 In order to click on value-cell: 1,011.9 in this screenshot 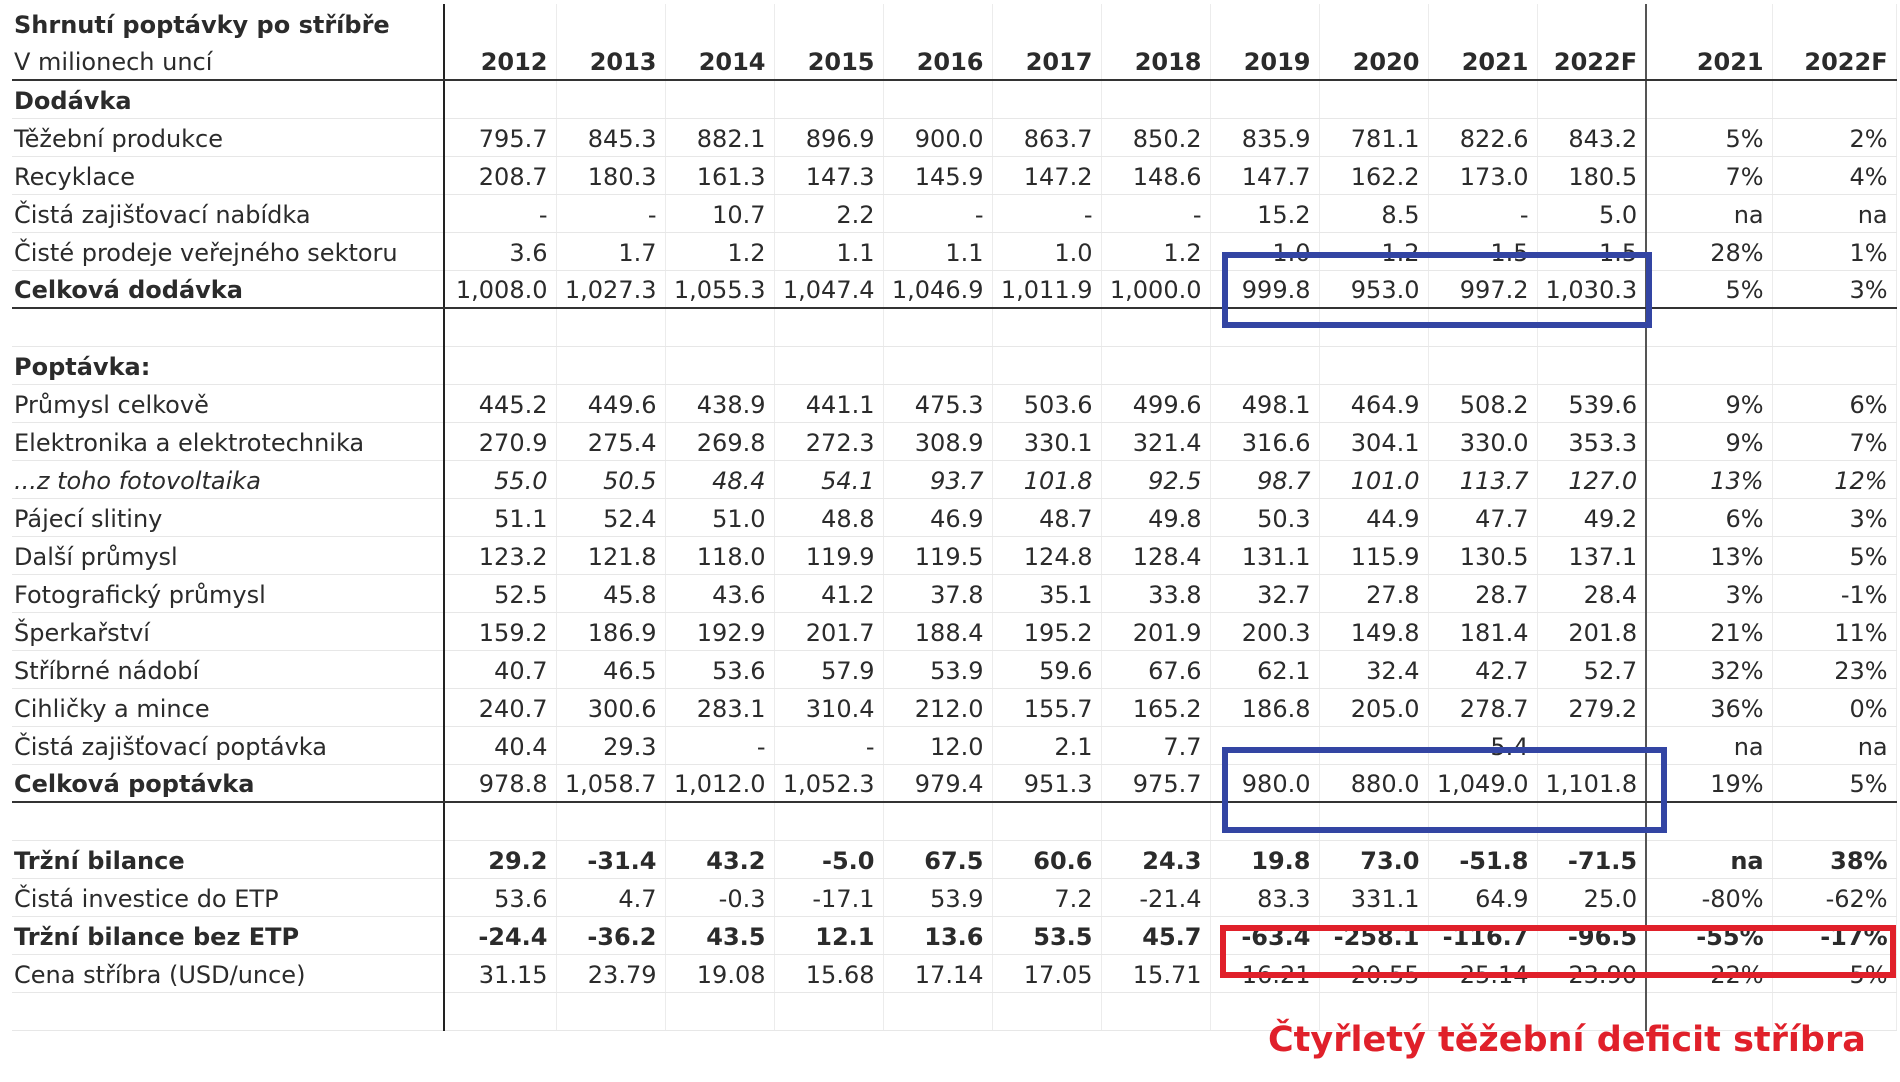, I will do `click(1047, 289)`.